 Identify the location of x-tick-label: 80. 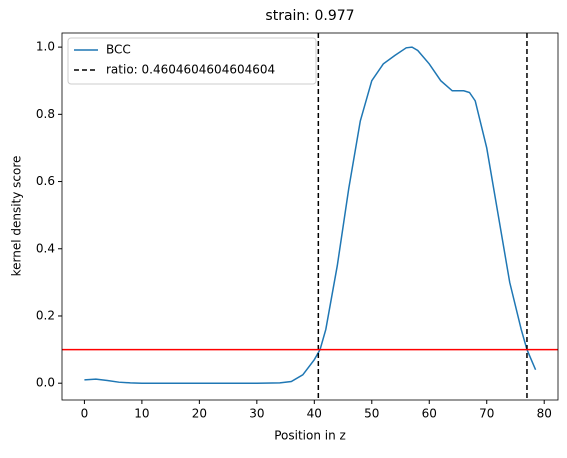
(544, 414).